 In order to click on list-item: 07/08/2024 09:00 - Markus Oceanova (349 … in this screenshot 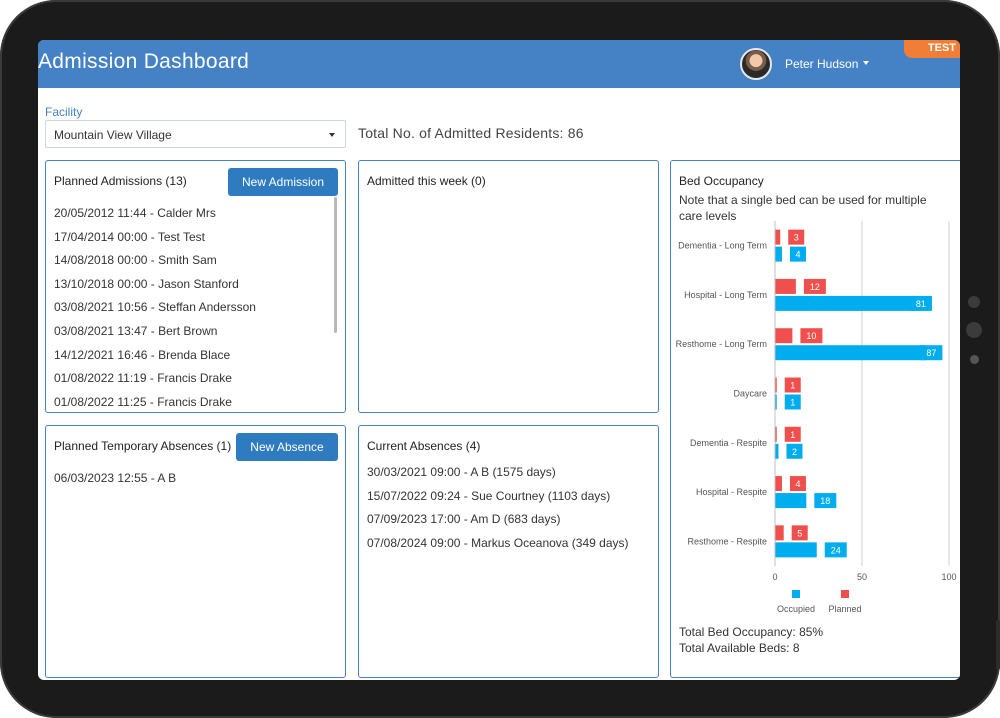, I will do `click(498, 542)`.